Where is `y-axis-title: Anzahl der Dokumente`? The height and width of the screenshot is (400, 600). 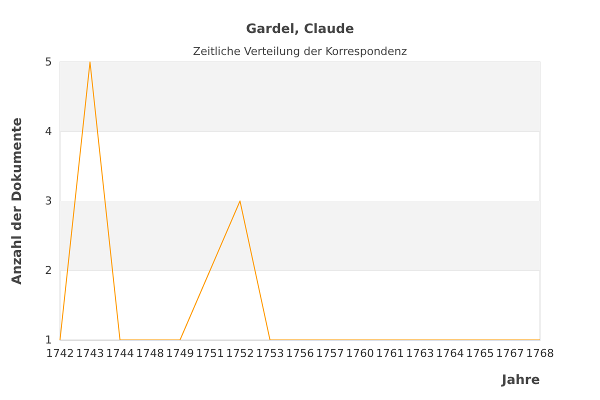 y-axis-title: Anzahl der Dokumente is located at coordinates (17, 201).